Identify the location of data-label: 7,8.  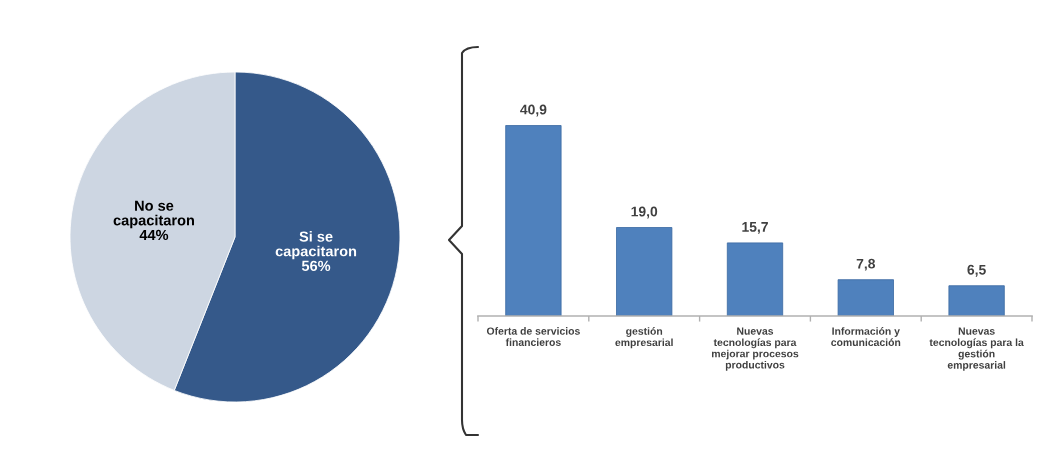
(866, 264).